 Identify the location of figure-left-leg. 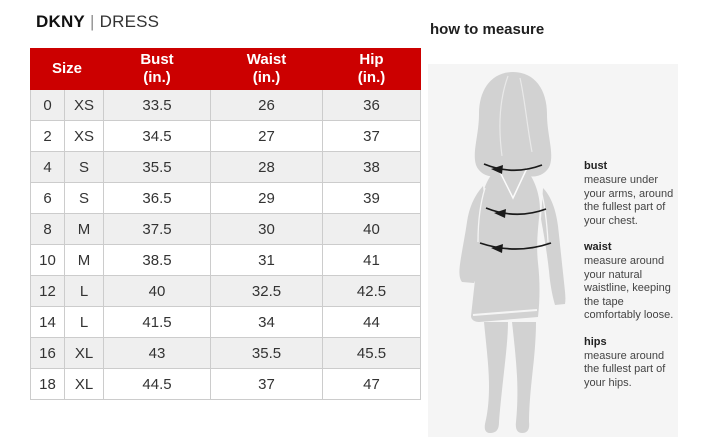
(496, 377).